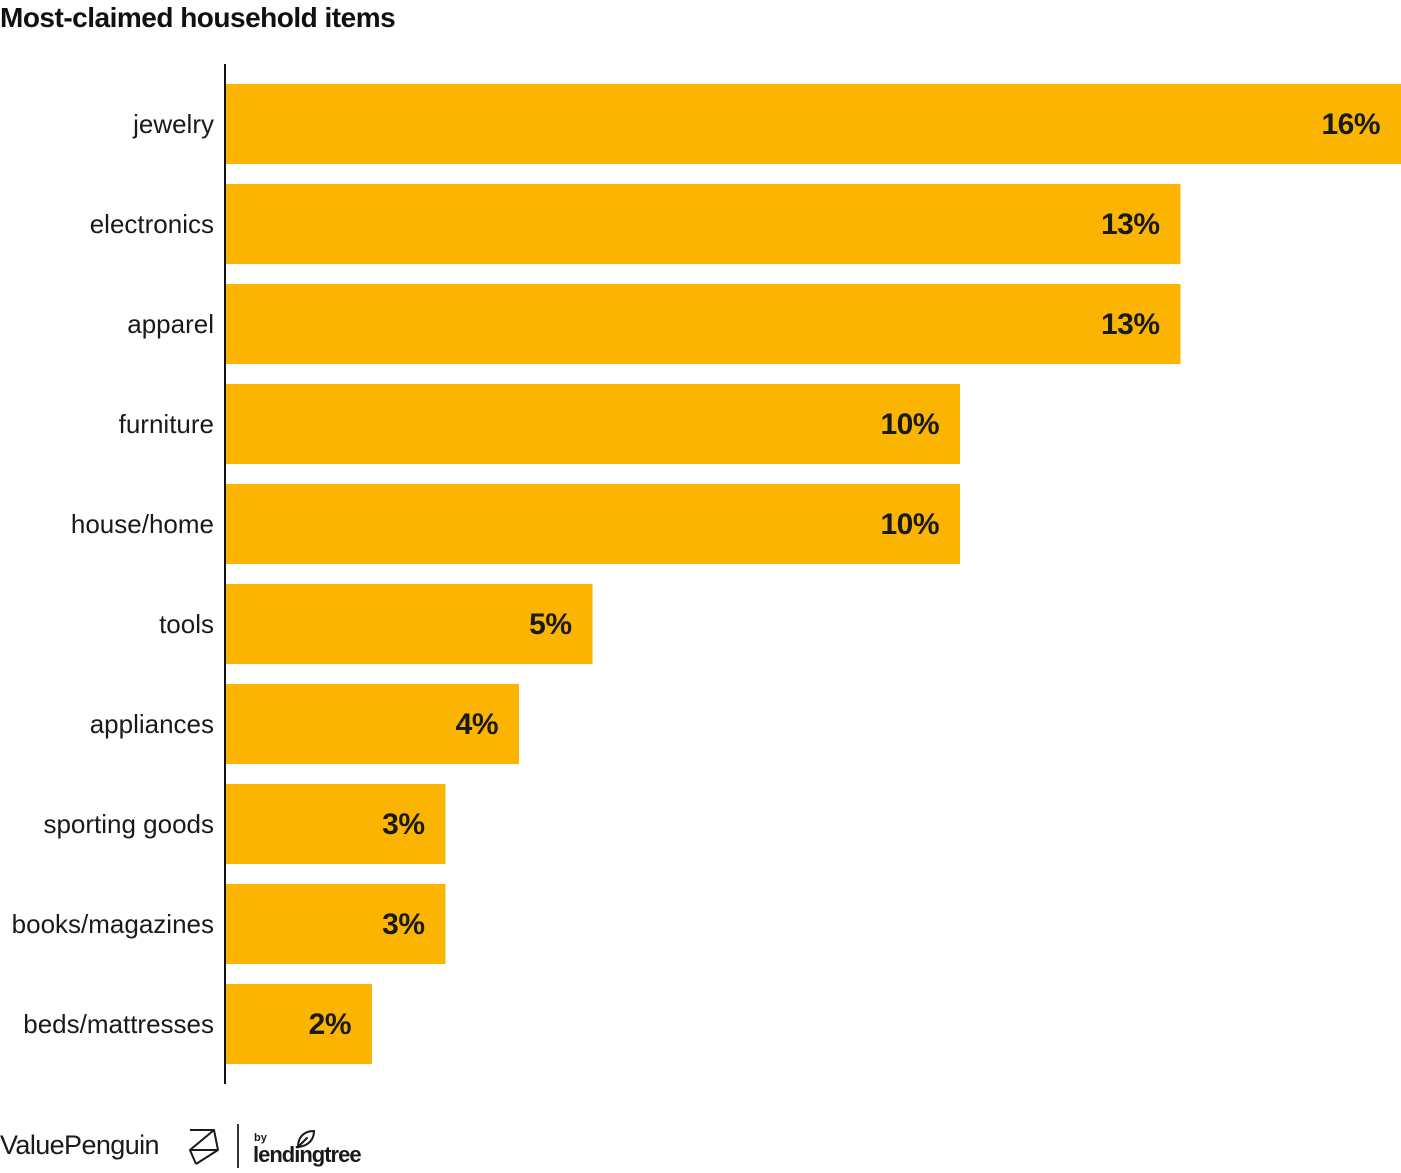 This screenshot has height=1173, width=1401. Describe the element at coordinates (335, 824) in the screenshot. I see `bar-sporting-goods` at that location.